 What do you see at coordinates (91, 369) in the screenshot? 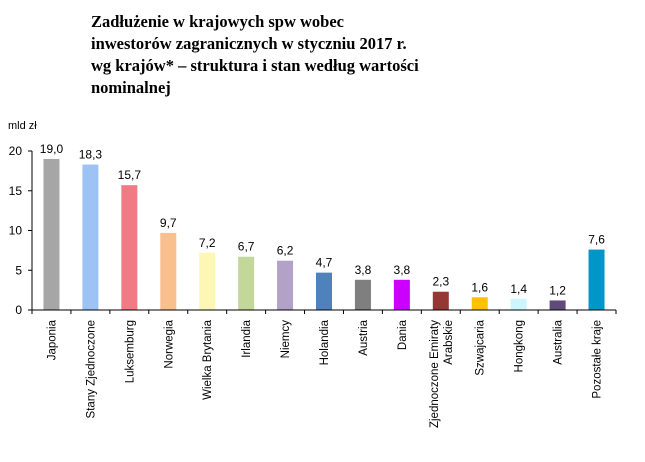
I see `x-category-label: Stany Zjednoczone` at bounding box center [91, 369].